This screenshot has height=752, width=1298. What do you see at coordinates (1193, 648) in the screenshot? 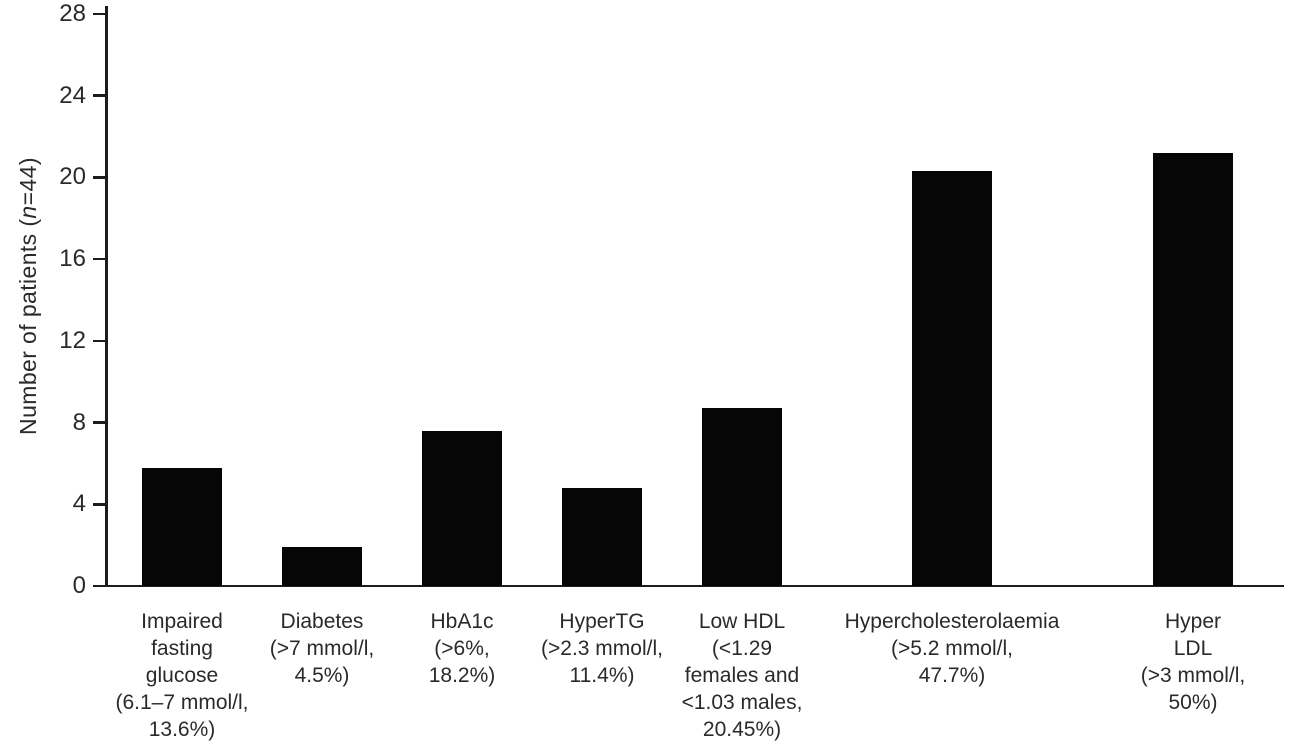
I see `x-category-label-line: LDL` at bounding box center [1193, 648].